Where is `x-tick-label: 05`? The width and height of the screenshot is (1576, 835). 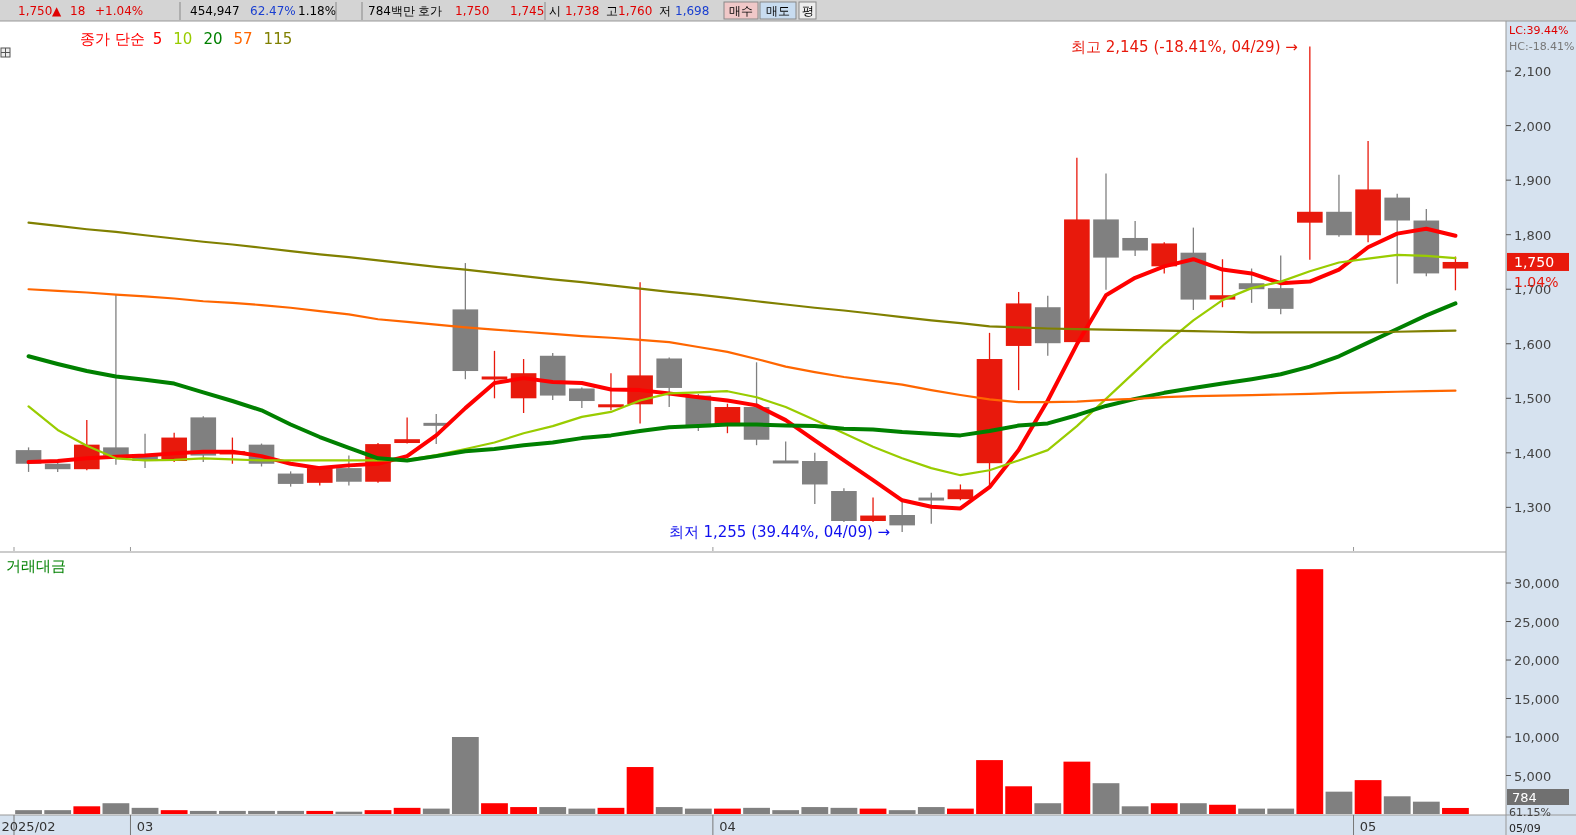
x-tick-label: 05 is located at coordinates (1368, 826).